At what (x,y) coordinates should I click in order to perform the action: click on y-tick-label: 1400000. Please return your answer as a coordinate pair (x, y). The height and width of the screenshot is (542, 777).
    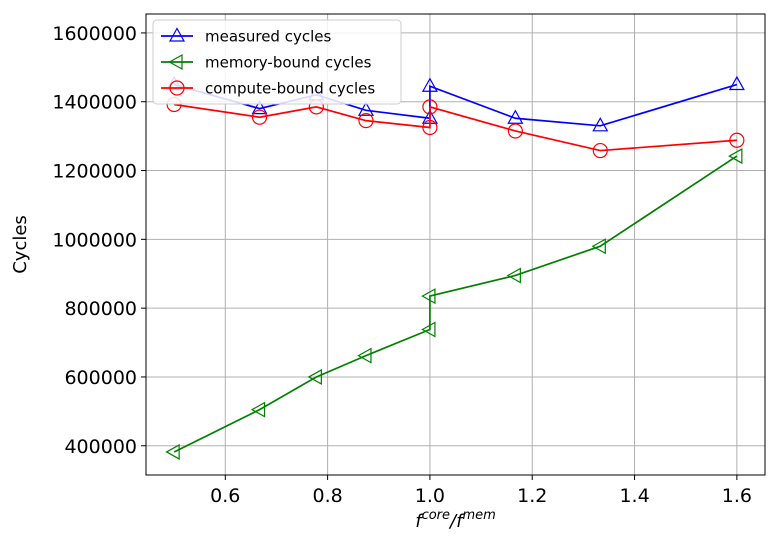
    Looking at the image, I should click on (94, 103).